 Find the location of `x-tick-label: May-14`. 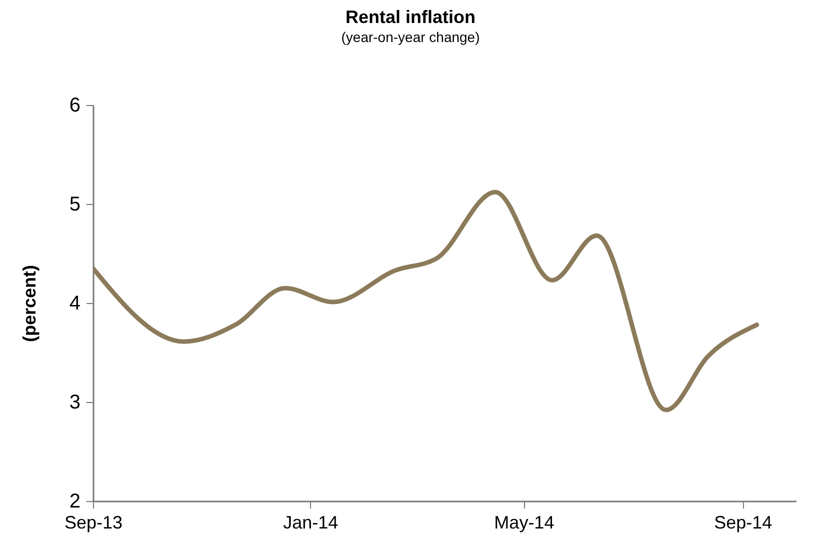

x-tick-label: May-14 is located at coordinates (524, 522).